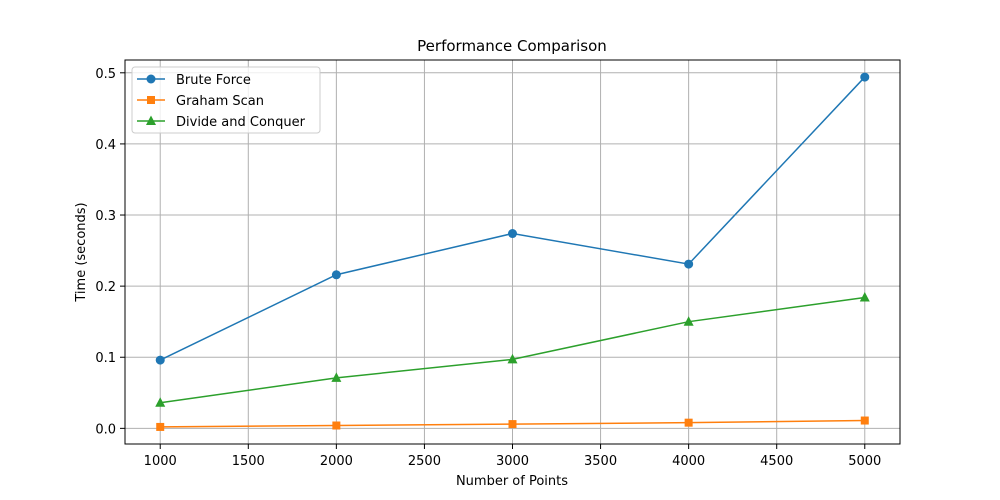  I want to click on legend-marker-brute-force, so click(151, 79).